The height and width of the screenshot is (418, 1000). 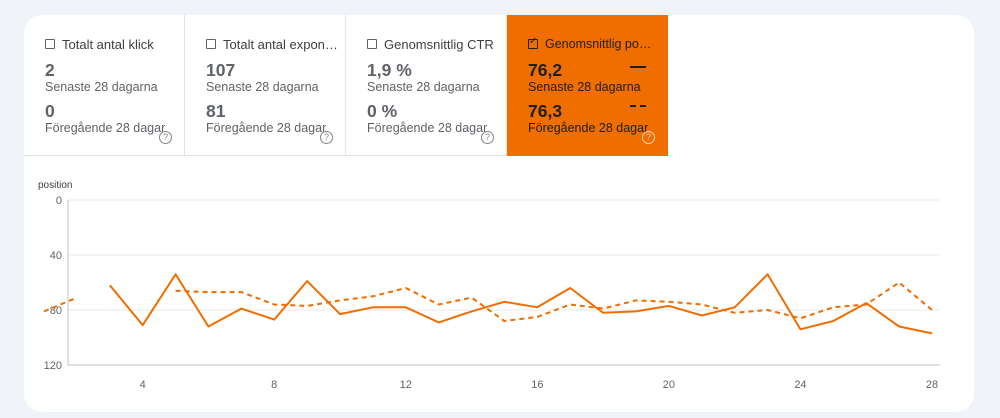 What do you see at coordinates (56, 256) in the screenshot?
I see `y-tick-label: 40` at bounding box center [56, 256].